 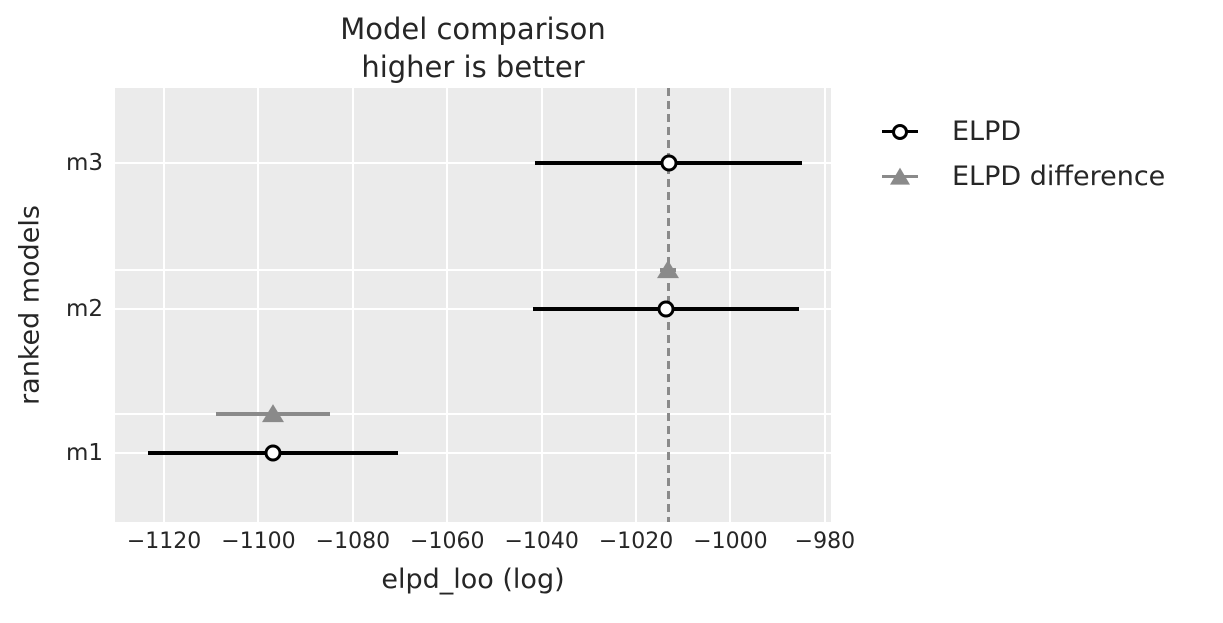 I want to click on open-circle-icon, so click(x=900, y=131).